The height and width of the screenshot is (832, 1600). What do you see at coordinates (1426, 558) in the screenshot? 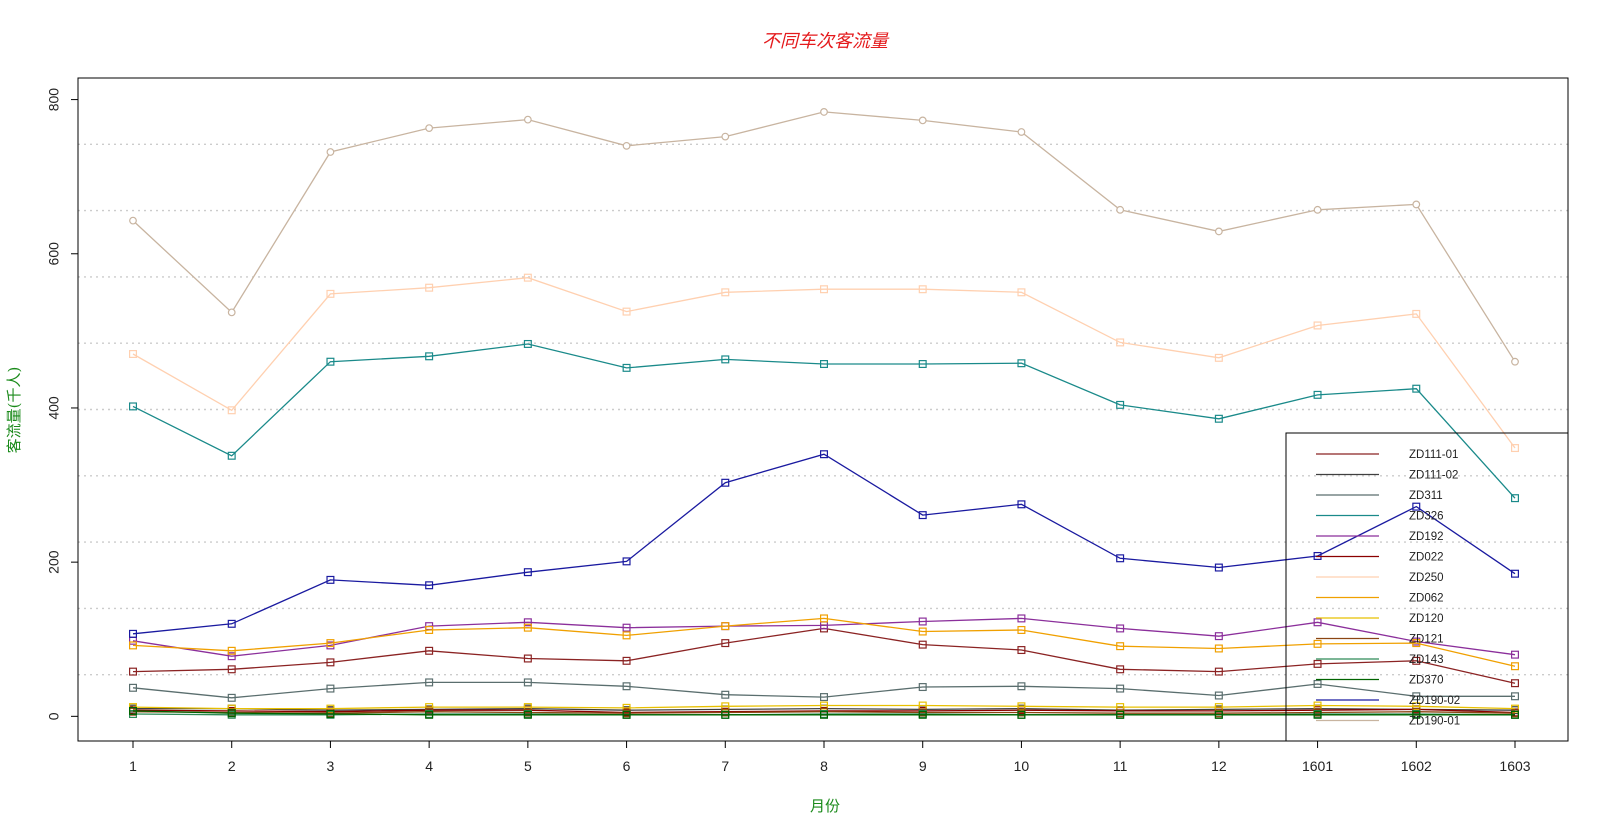
I see `legend-label: ZD022` at bounding box center [1426, 558].